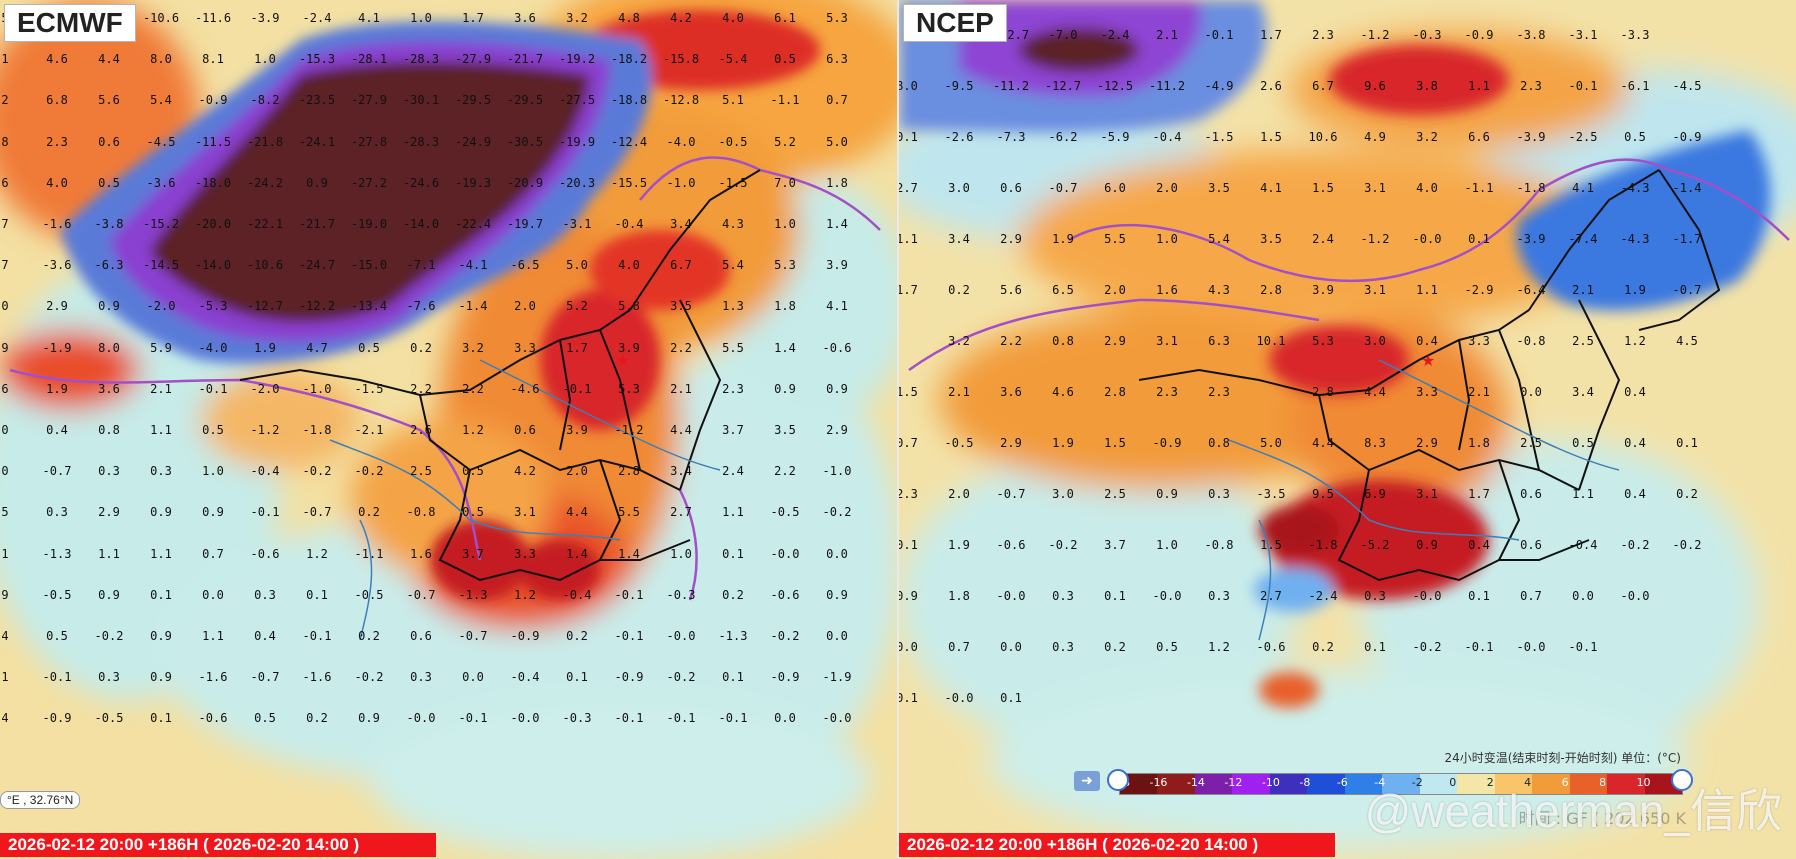 This screenshot has width=1796, height=859. I want to click on colorbar-tick-label: -2, so click(1417, 782).